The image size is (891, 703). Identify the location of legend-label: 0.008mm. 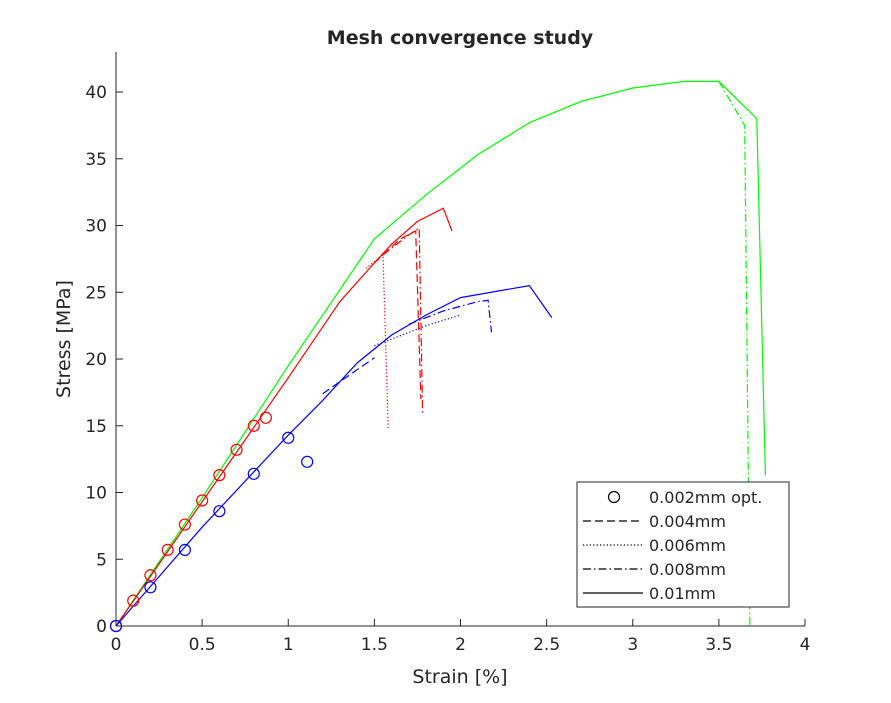
(687, 569).